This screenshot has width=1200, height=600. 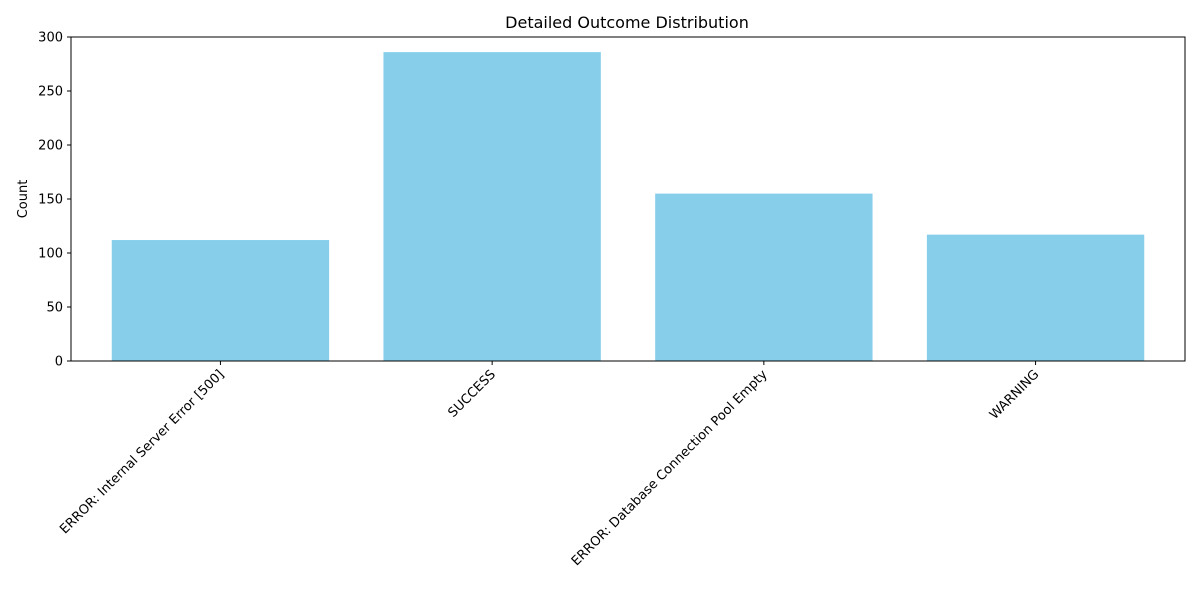 What do you see at coordinates (50, 254) in the screenshot?
I see `y-tick-label: 100` at bounding box center [50, 254].